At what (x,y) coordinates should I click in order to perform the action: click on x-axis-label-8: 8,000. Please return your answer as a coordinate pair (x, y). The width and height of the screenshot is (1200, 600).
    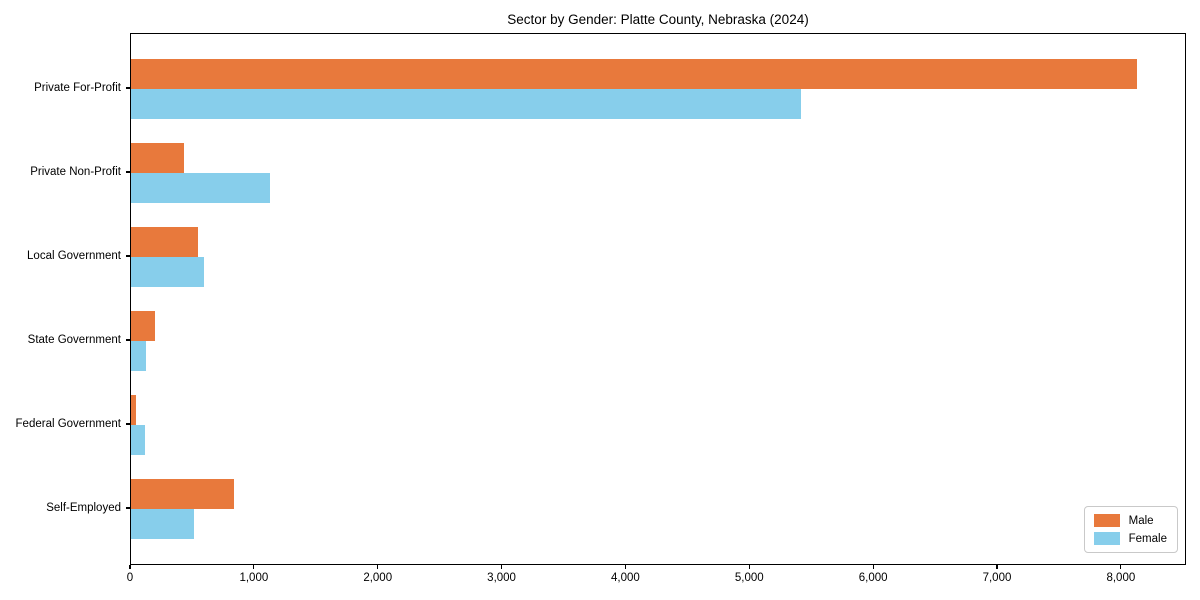
    Looking at the image, I should click on (1121, 578).